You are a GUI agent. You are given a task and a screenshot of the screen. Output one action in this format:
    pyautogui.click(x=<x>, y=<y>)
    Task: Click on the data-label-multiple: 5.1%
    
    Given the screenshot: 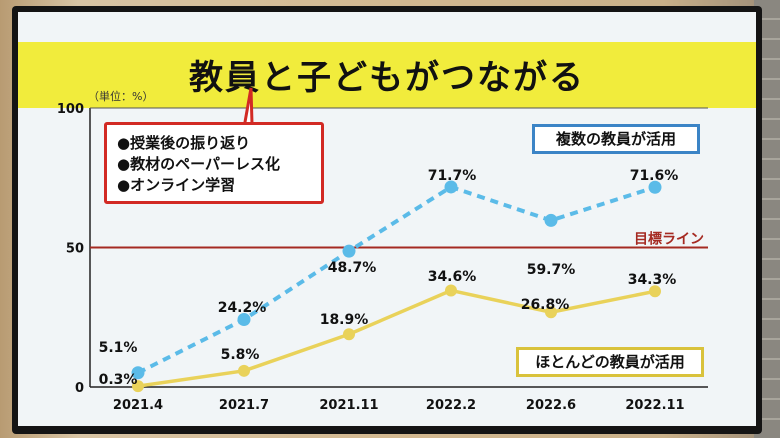 What is the action you would take?
    pyautogui.click(x=118, y=348)
    